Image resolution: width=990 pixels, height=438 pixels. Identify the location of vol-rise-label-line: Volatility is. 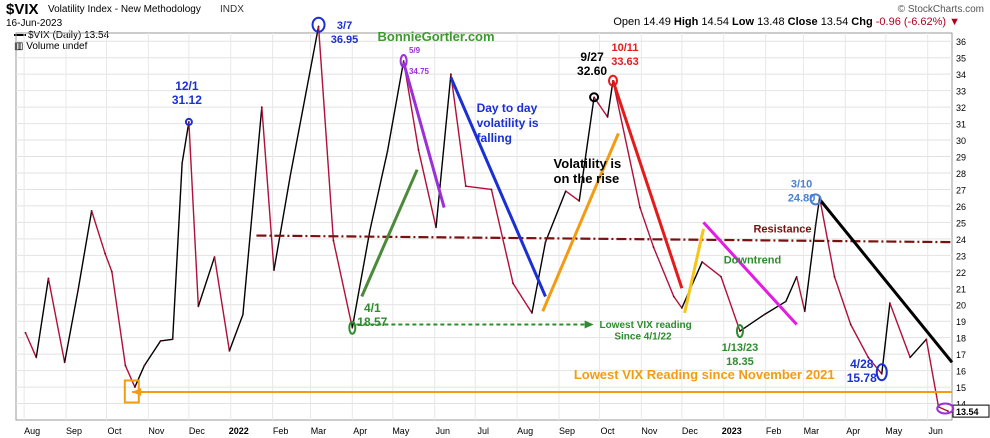
(588, 163).